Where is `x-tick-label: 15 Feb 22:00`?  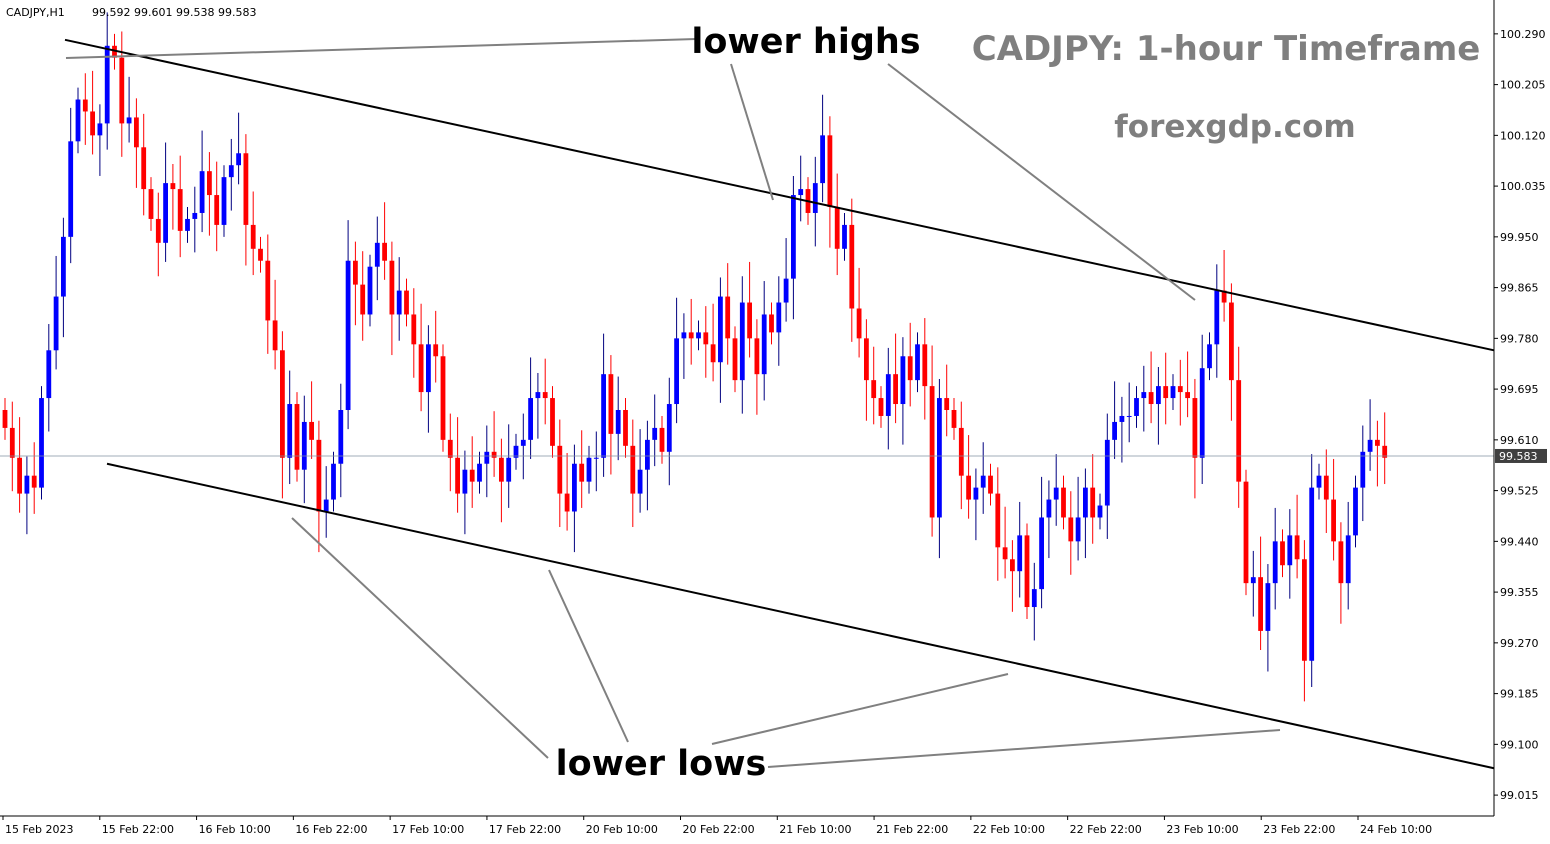
x-tick-label: 15 Feb 22:00 is located at coordinates (138, 829).